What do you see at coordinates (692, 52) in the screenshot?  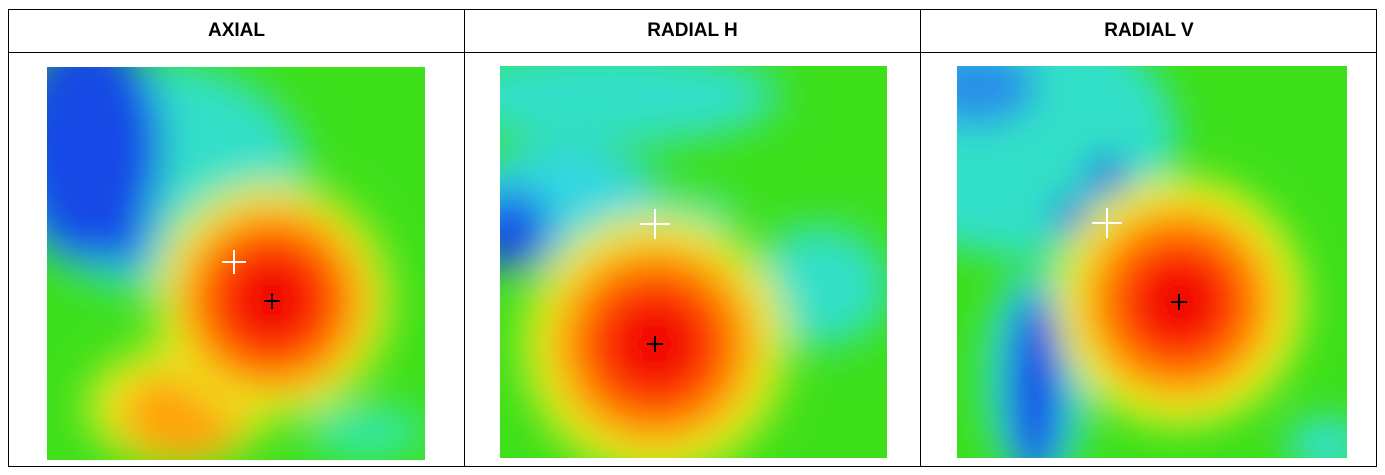 I see `header-divider` at bounding box center [692, 52].